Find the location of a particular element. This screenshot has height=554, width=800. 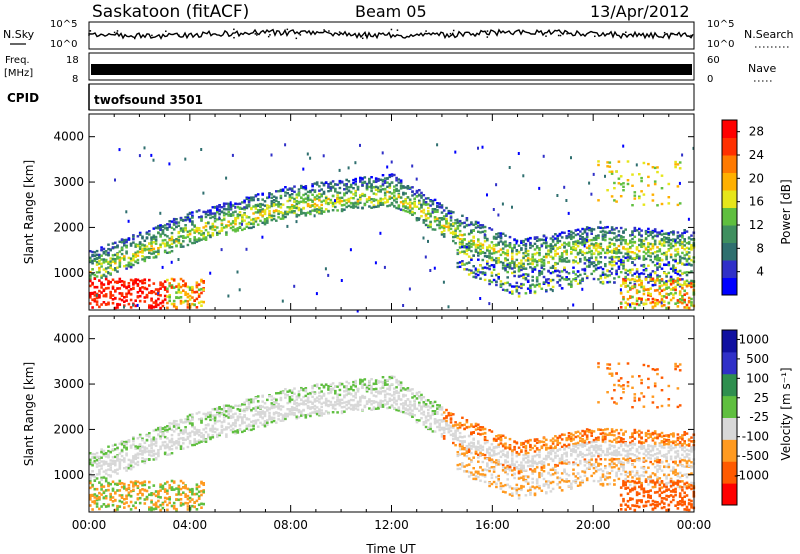

beam-title: Beam 05 is located at coordinates (391, 11).